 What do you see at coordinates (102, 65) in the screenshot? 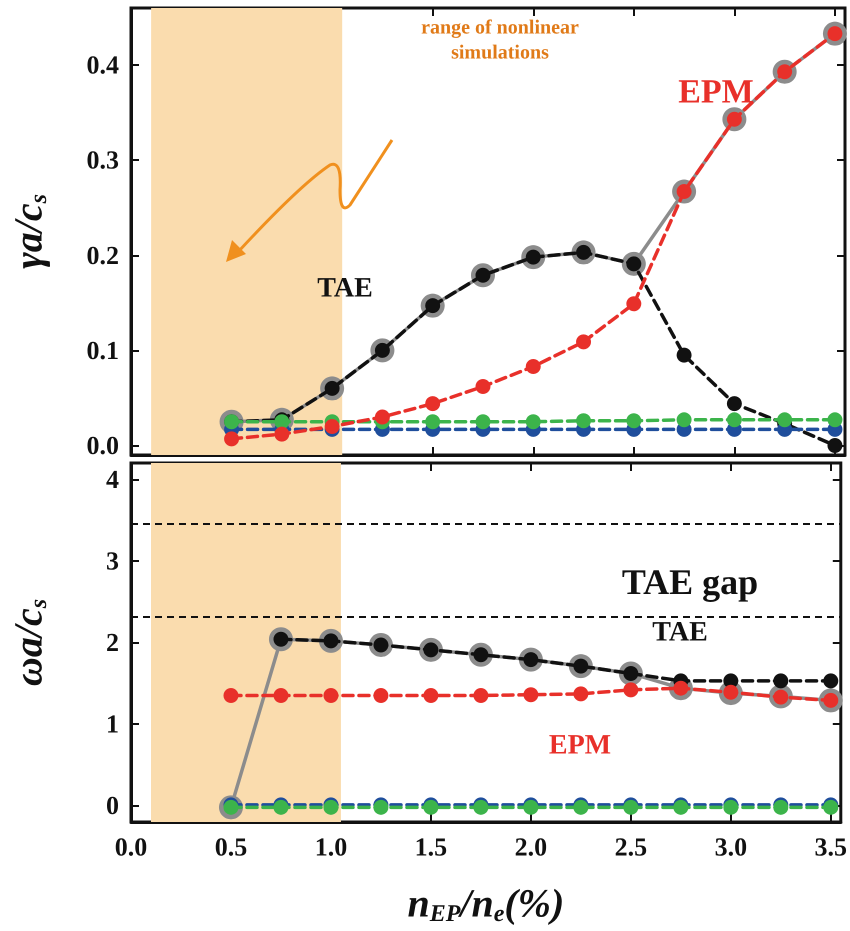
I see `y-tick-label: 0.4` at bounding box center [102, 65].